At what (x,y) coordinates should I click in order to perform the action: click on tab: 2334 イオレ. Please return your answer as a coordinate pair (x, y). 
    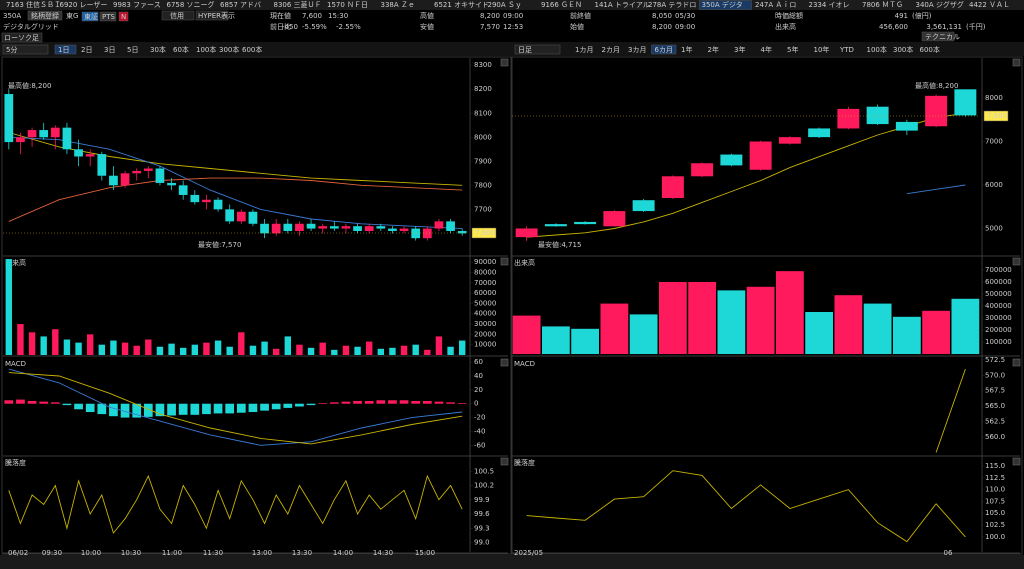
    Looking at the image, I should click on (829, 5).